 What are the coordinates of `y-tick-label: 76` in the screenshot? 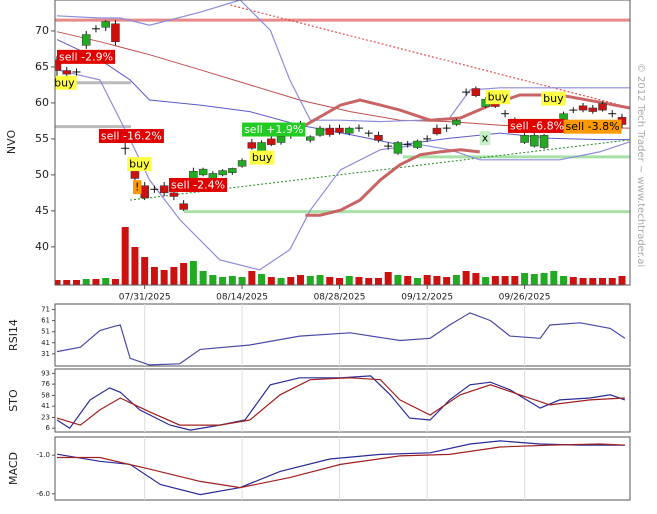 It's located at (45, 384).